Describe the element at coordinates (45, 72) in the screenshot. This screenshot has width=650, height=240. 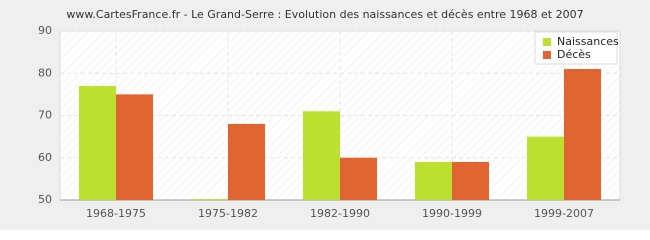
I see `y-tick-label: 80` at that location.